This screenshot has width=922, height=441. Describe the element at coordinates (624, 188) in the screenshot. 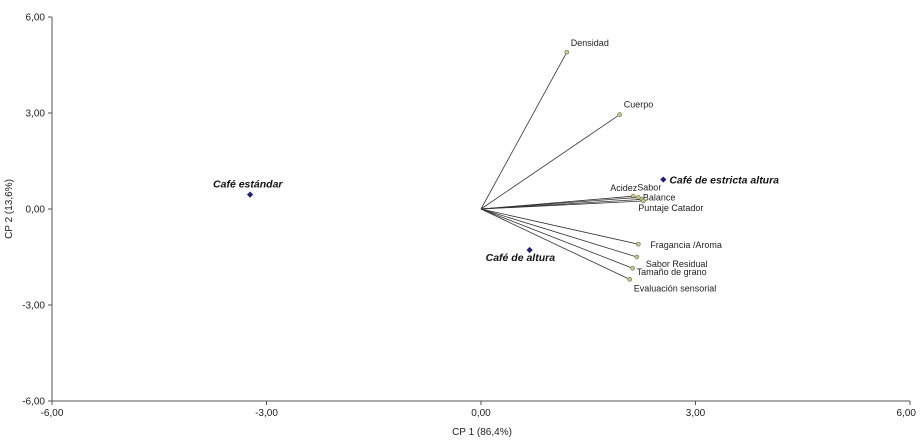

I see `variable-label: Acidez` at that location.